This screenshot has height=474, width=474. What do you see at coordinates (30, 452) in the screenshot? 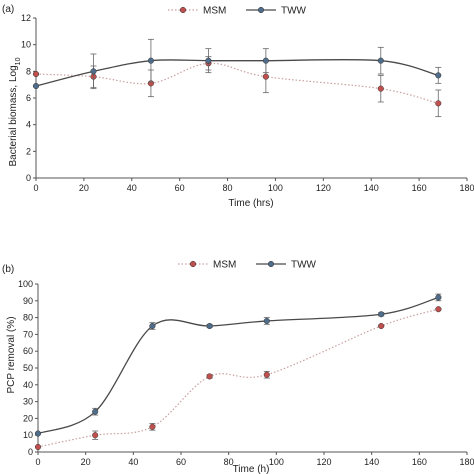
I see `y-tick-label-b: 0` at bounding box center [30, 452].